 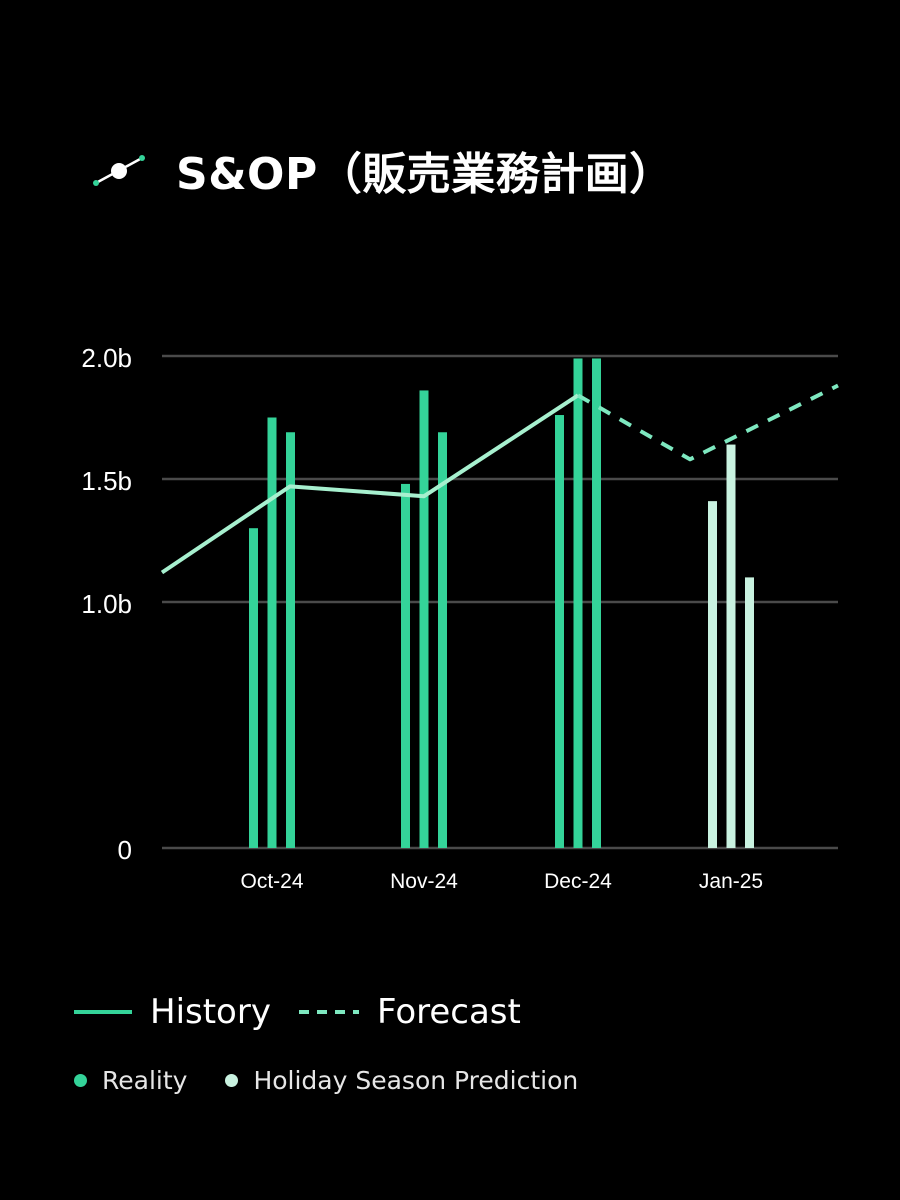 I want to click on prediction-dot-icon, so click(x=232, y=1080).